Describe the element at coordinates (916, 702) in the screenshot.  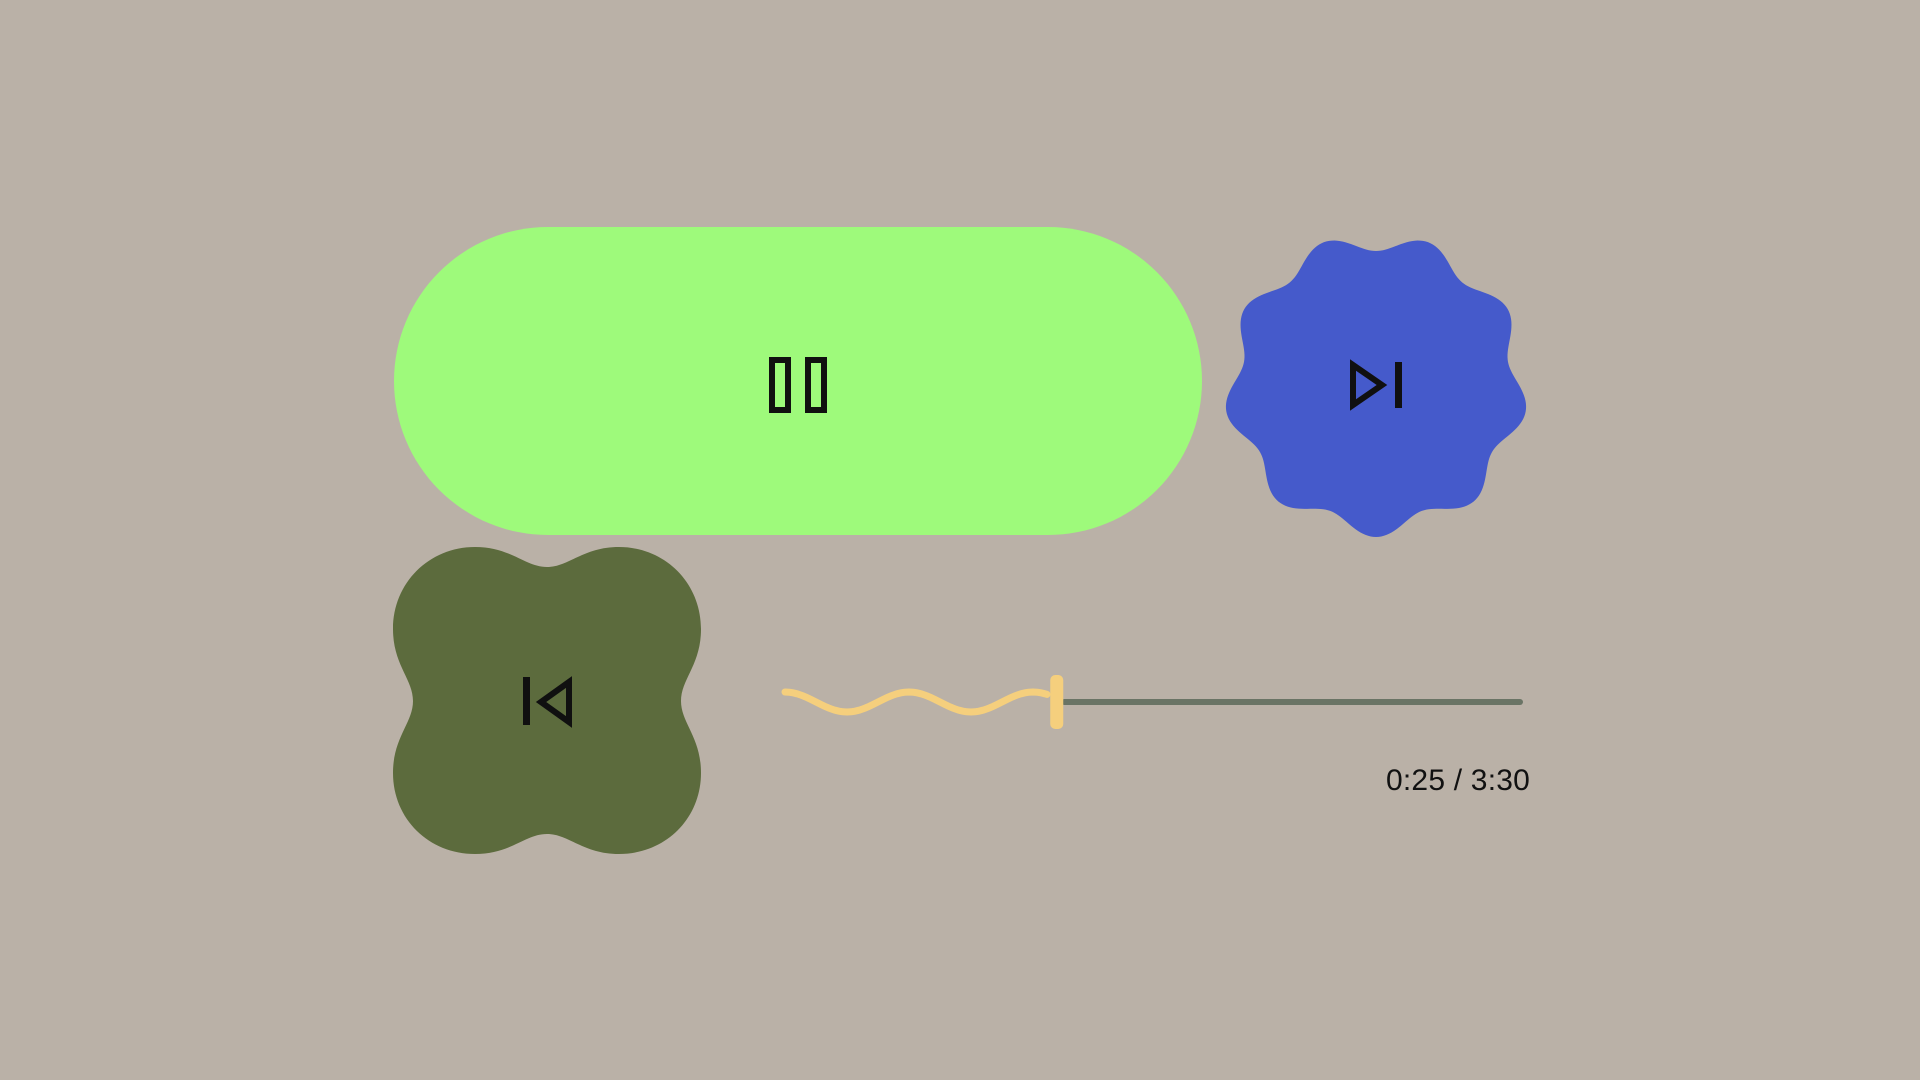
I see `seek-bar-played-wave` at that location.